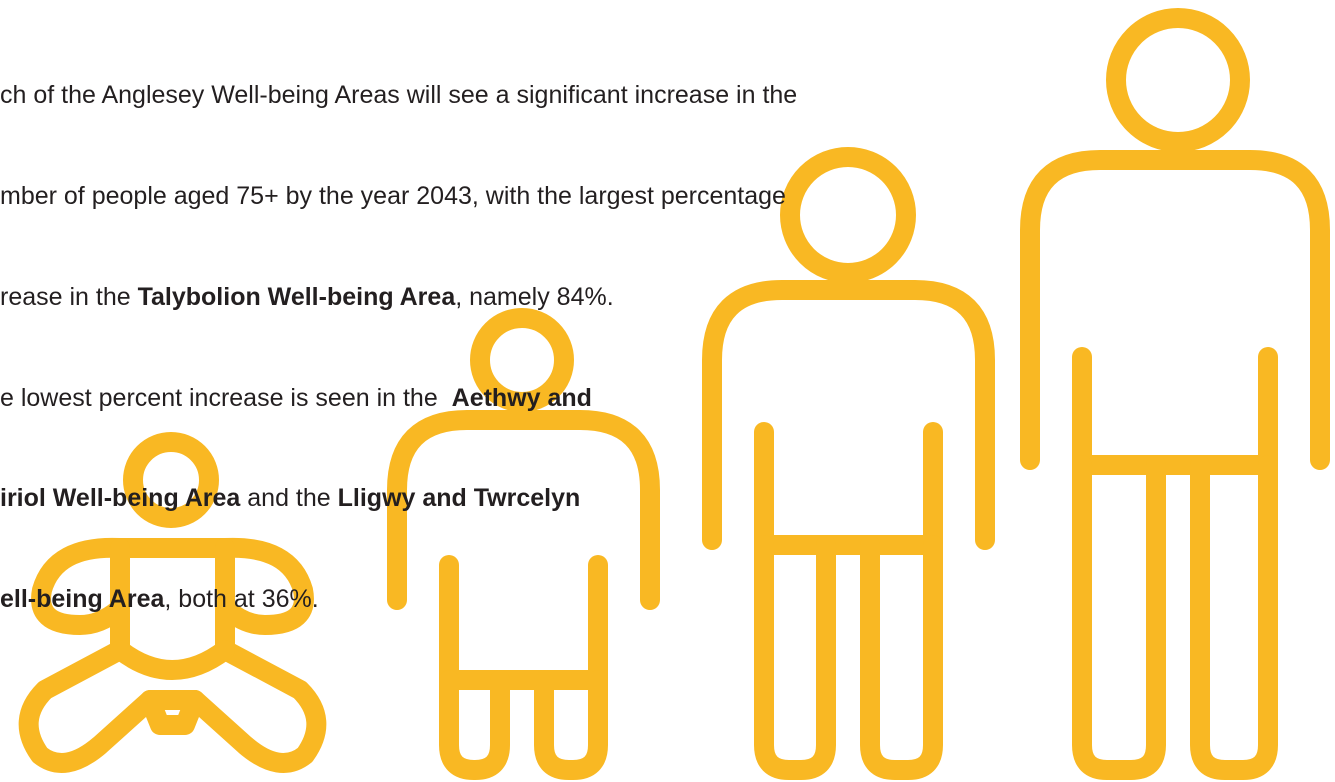 This screenshot has height=782, width=1335. I want to click on person-figure, so click(523, 544).